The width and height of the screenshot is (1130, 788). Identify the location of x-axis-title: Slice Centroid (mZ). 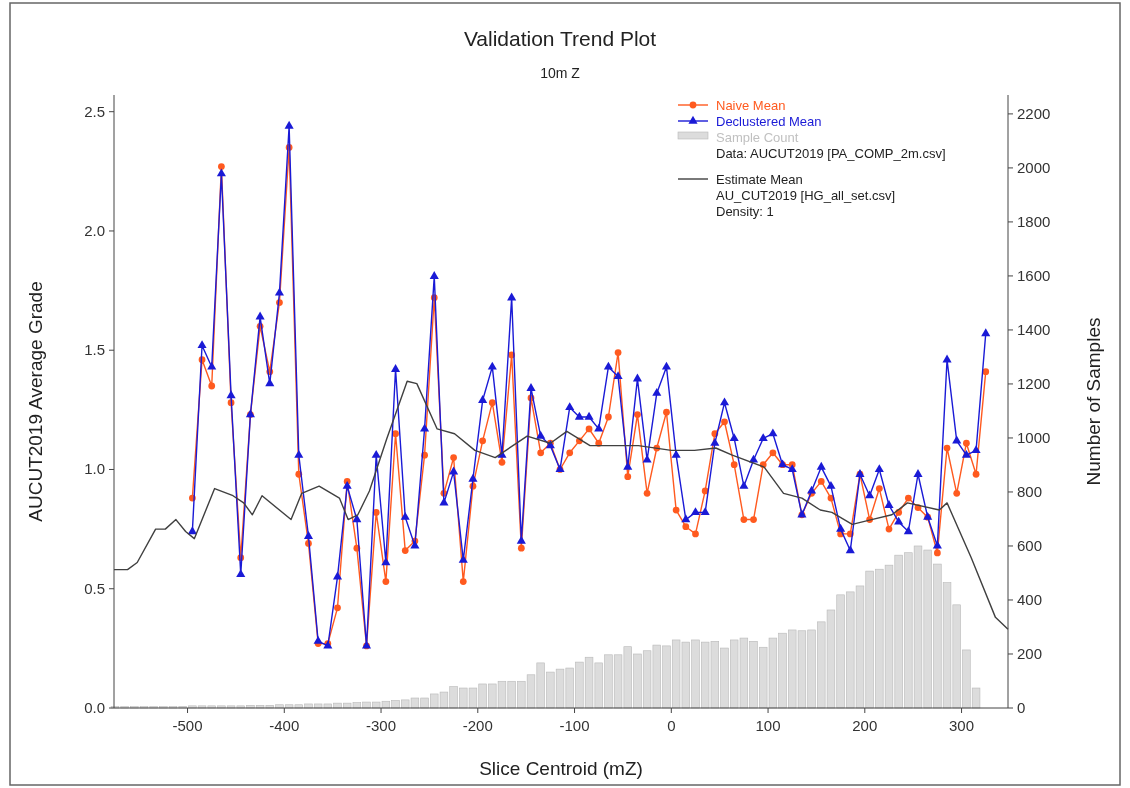
(561, 768).